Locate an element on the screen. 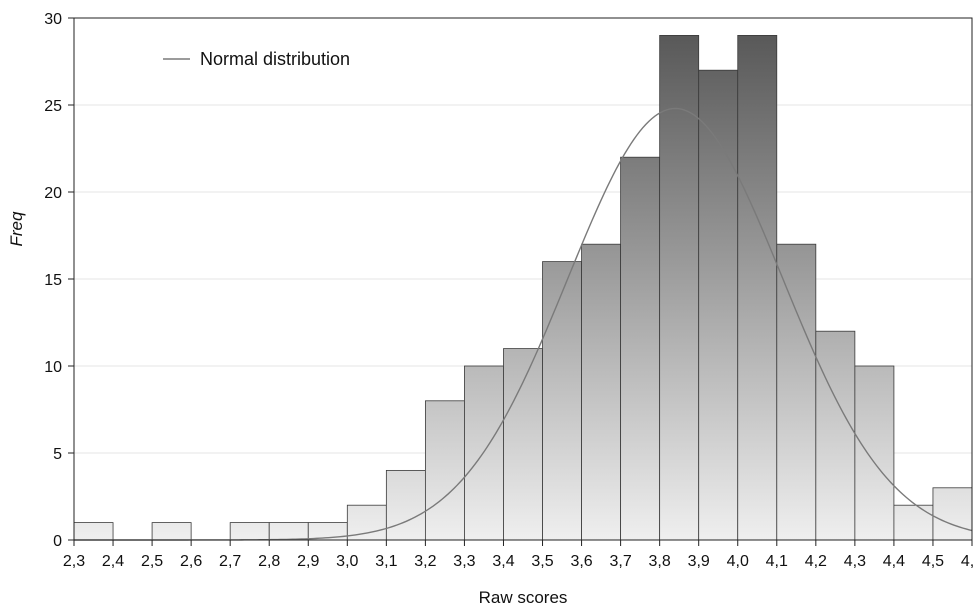 The image size is (974, 611). x-tick-label: 3,2 is located at coordinates (425, 561).